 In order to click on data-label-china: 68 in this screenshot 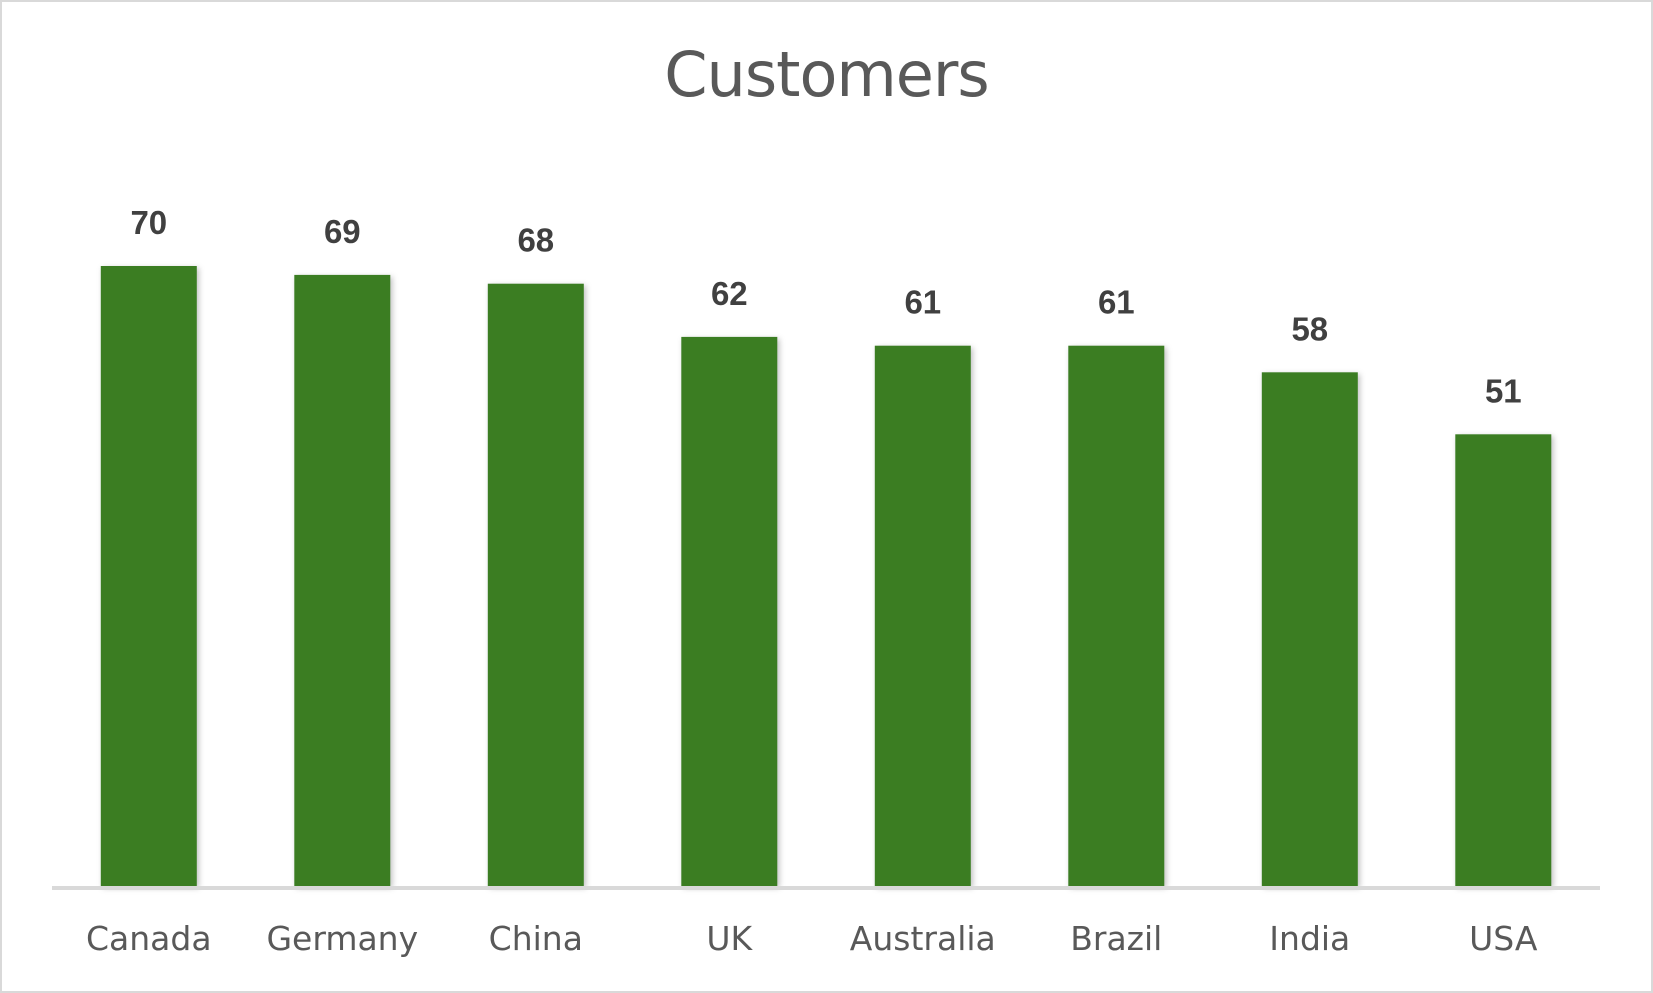, I will do `click(535, 240)`.